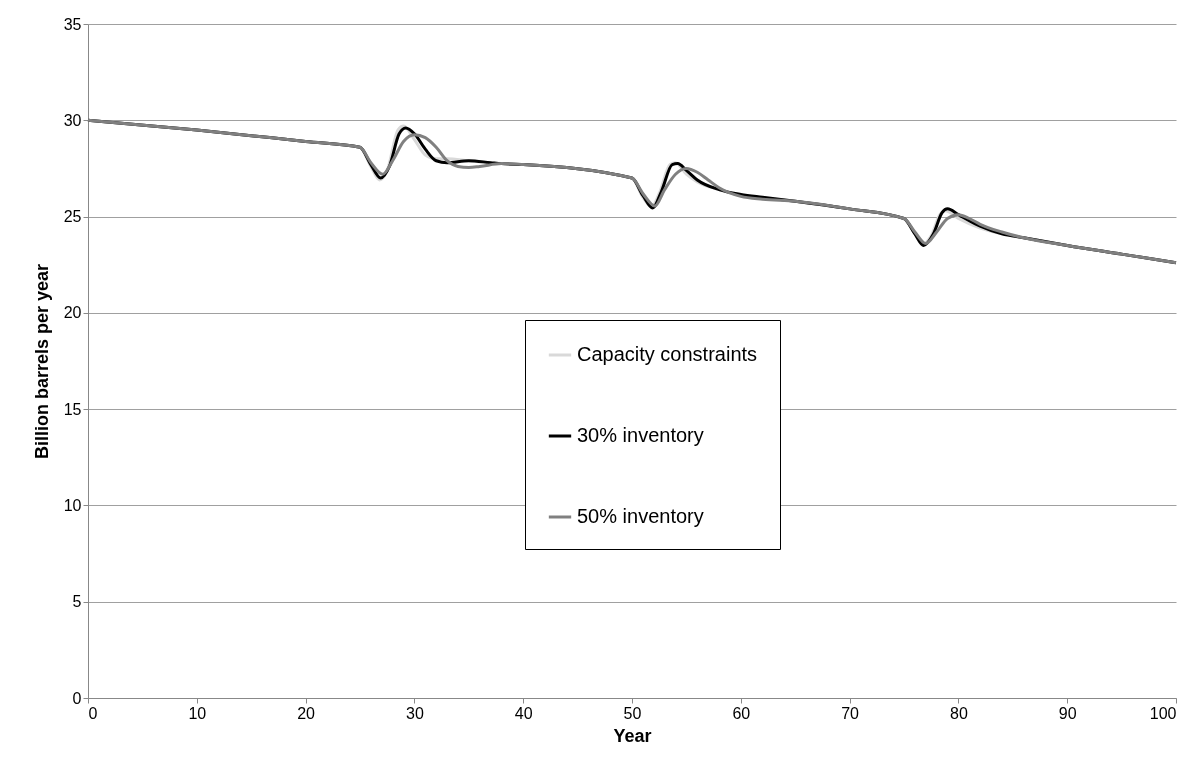 This screenshot has width=1203, height=778. I want to click on legend-label: 30% inventory, so click(640, 435).